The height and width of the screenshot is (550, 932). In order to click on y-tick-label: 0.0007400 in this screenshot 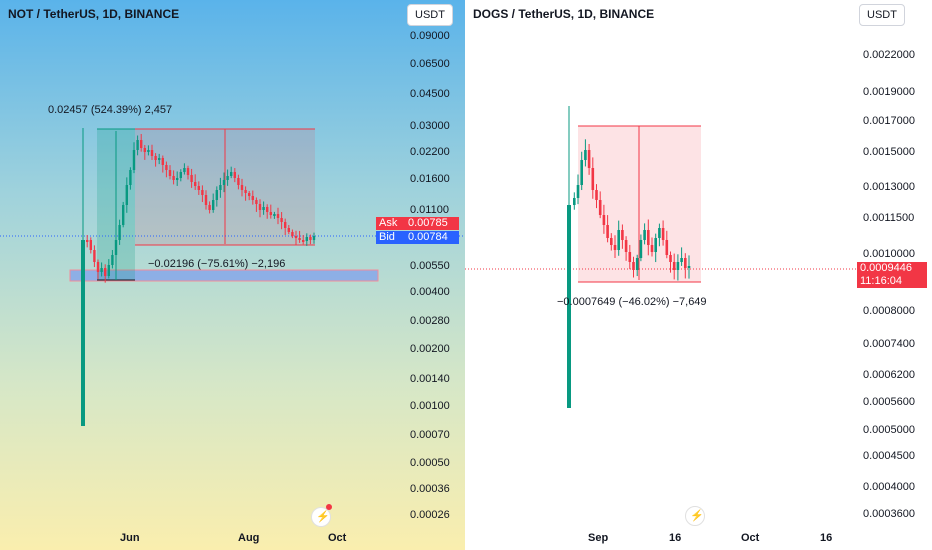, I will do `click(889, 344)`.